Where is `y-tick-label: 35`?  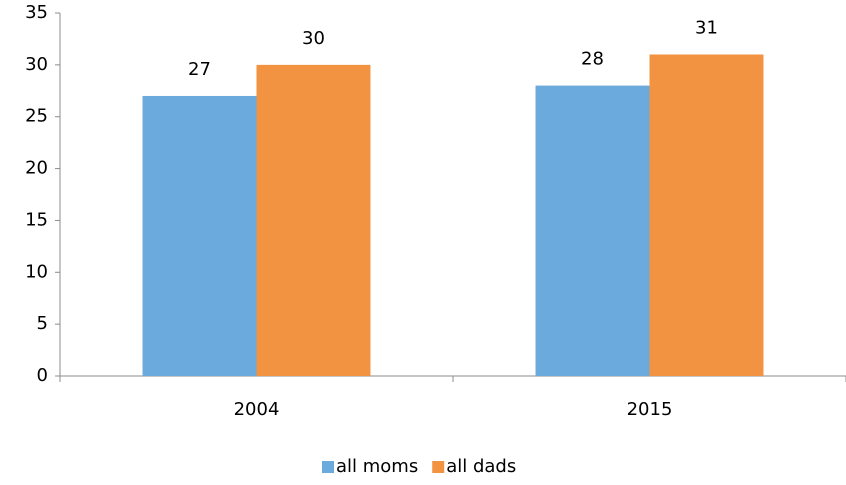 y-tick-label: 35 is located at coordinates (36, 12).